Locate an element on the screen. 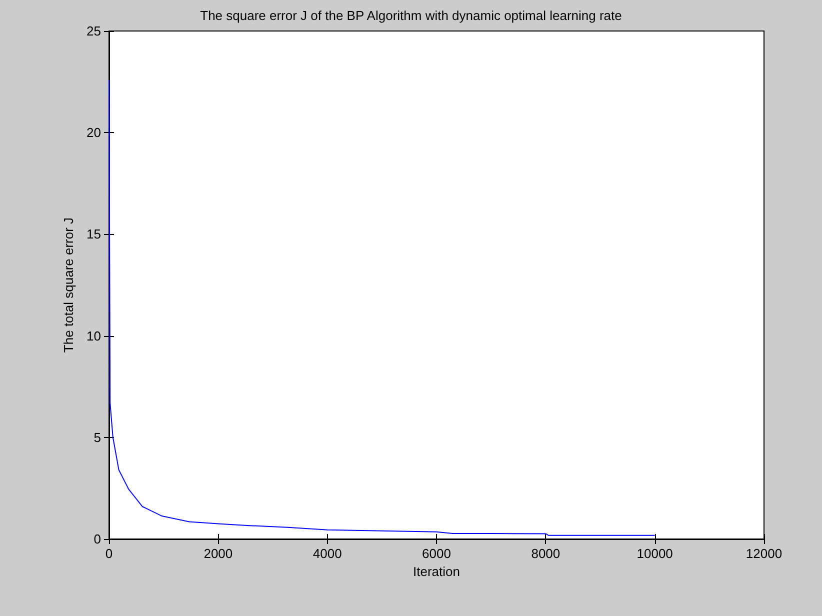  y-tick-label: 10 is located at coordinates (93, 336).